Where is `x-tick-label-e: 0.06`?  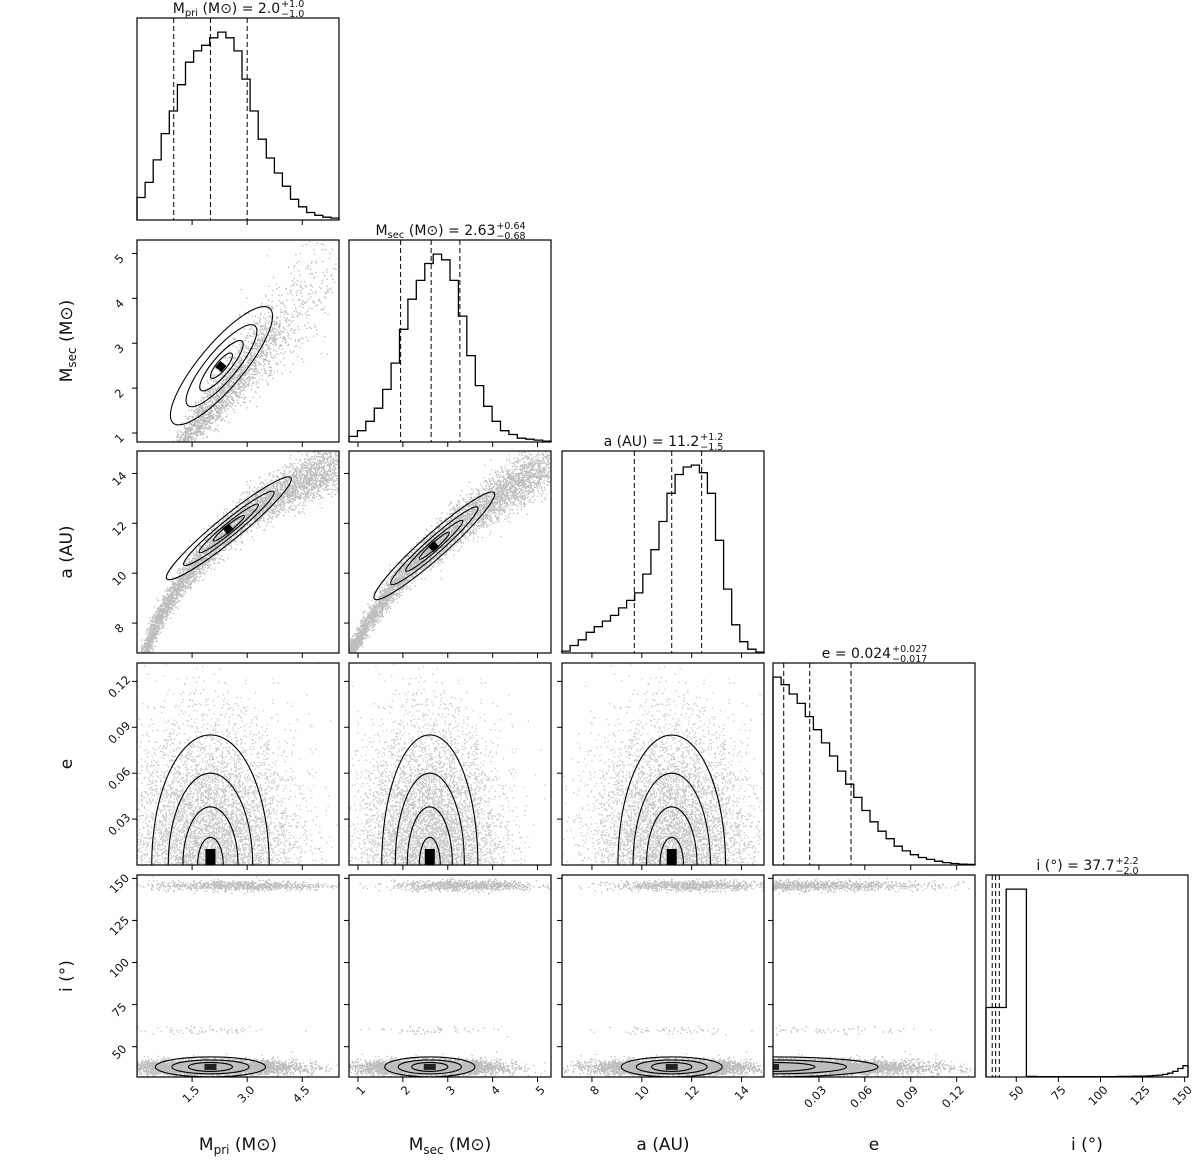
x-tick-label-e: 0.06 is located at coordinates (861, 1097).